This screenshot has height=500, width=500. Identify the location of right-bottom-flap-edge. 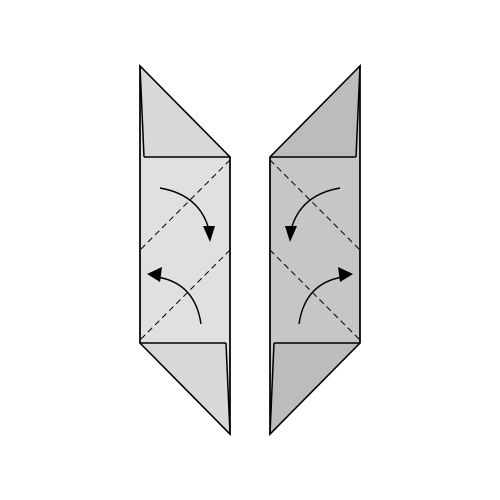
(272, 388).